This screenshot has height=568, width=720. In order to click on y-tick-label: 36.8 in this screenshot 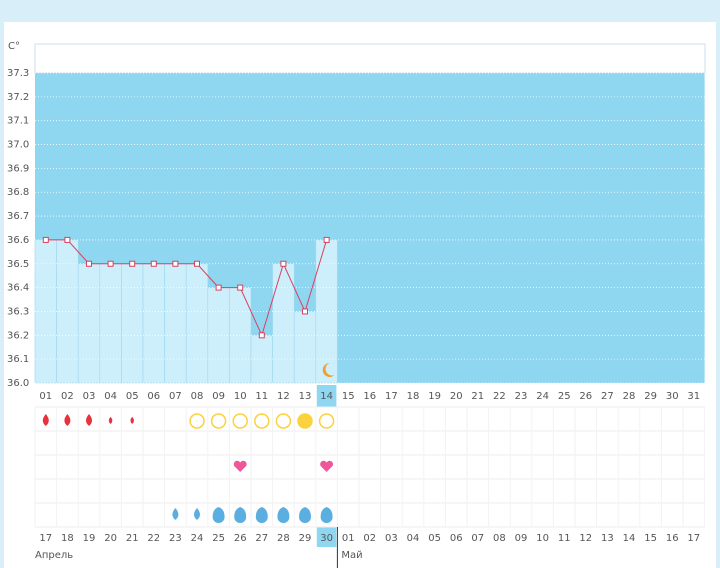, I will do `click(18, 192)`.